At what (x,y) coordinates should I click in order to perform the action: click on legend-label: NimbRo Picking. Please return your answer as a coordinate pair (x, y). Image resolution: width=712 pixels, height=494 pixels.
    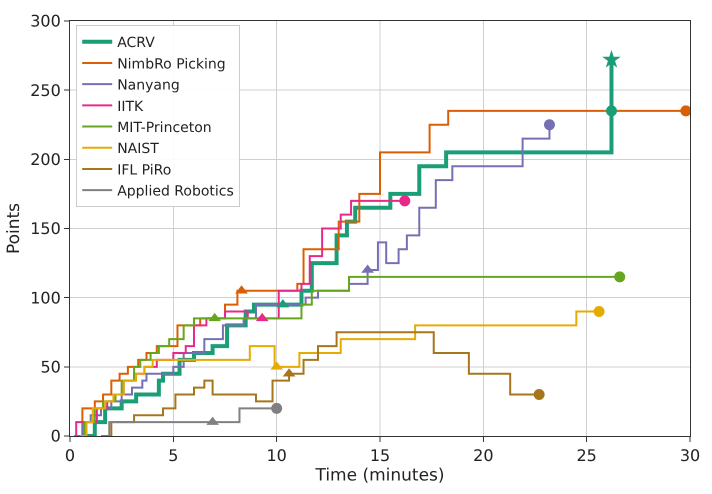
    Looking at the image, I should click on (171, 64).